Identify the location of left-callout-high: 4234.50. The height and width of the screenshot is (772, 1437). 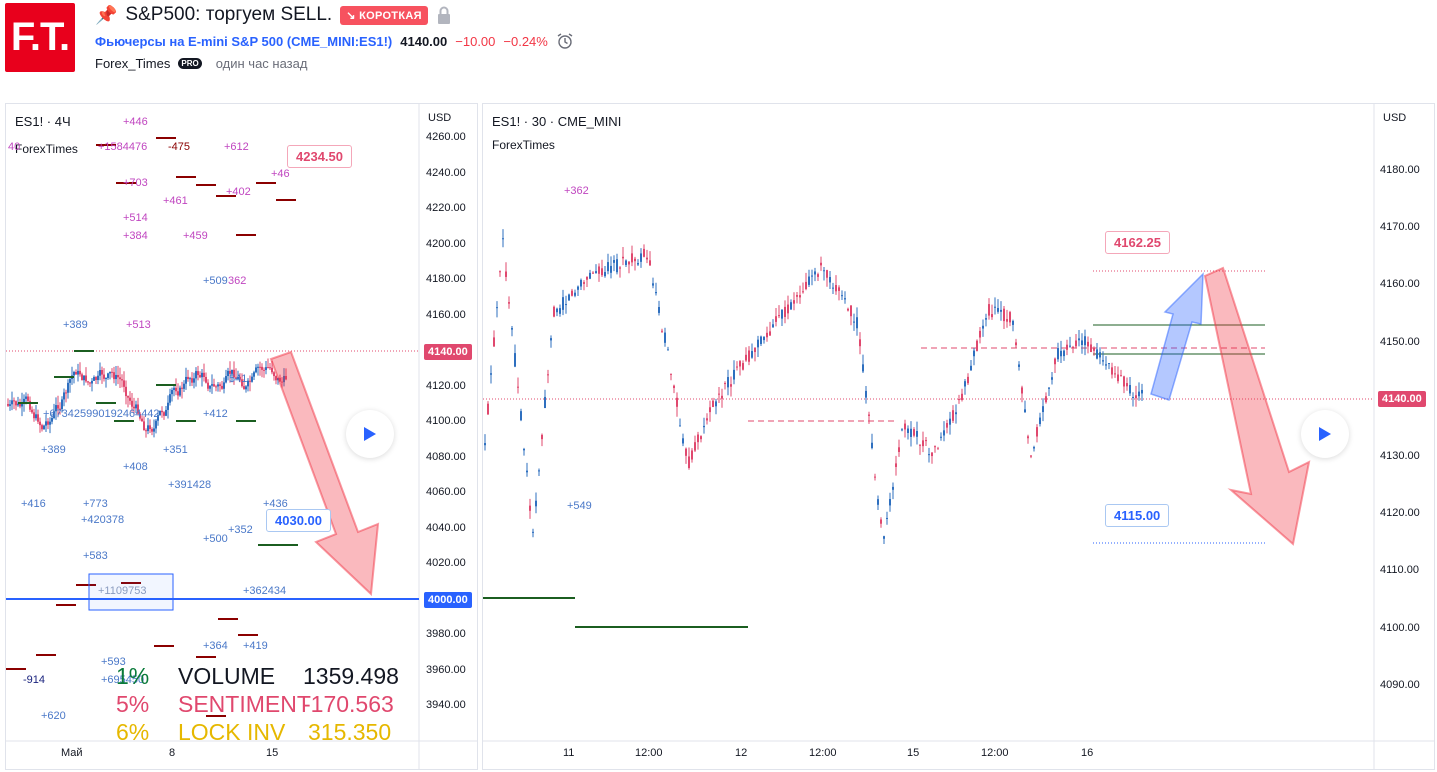
(319, 156).